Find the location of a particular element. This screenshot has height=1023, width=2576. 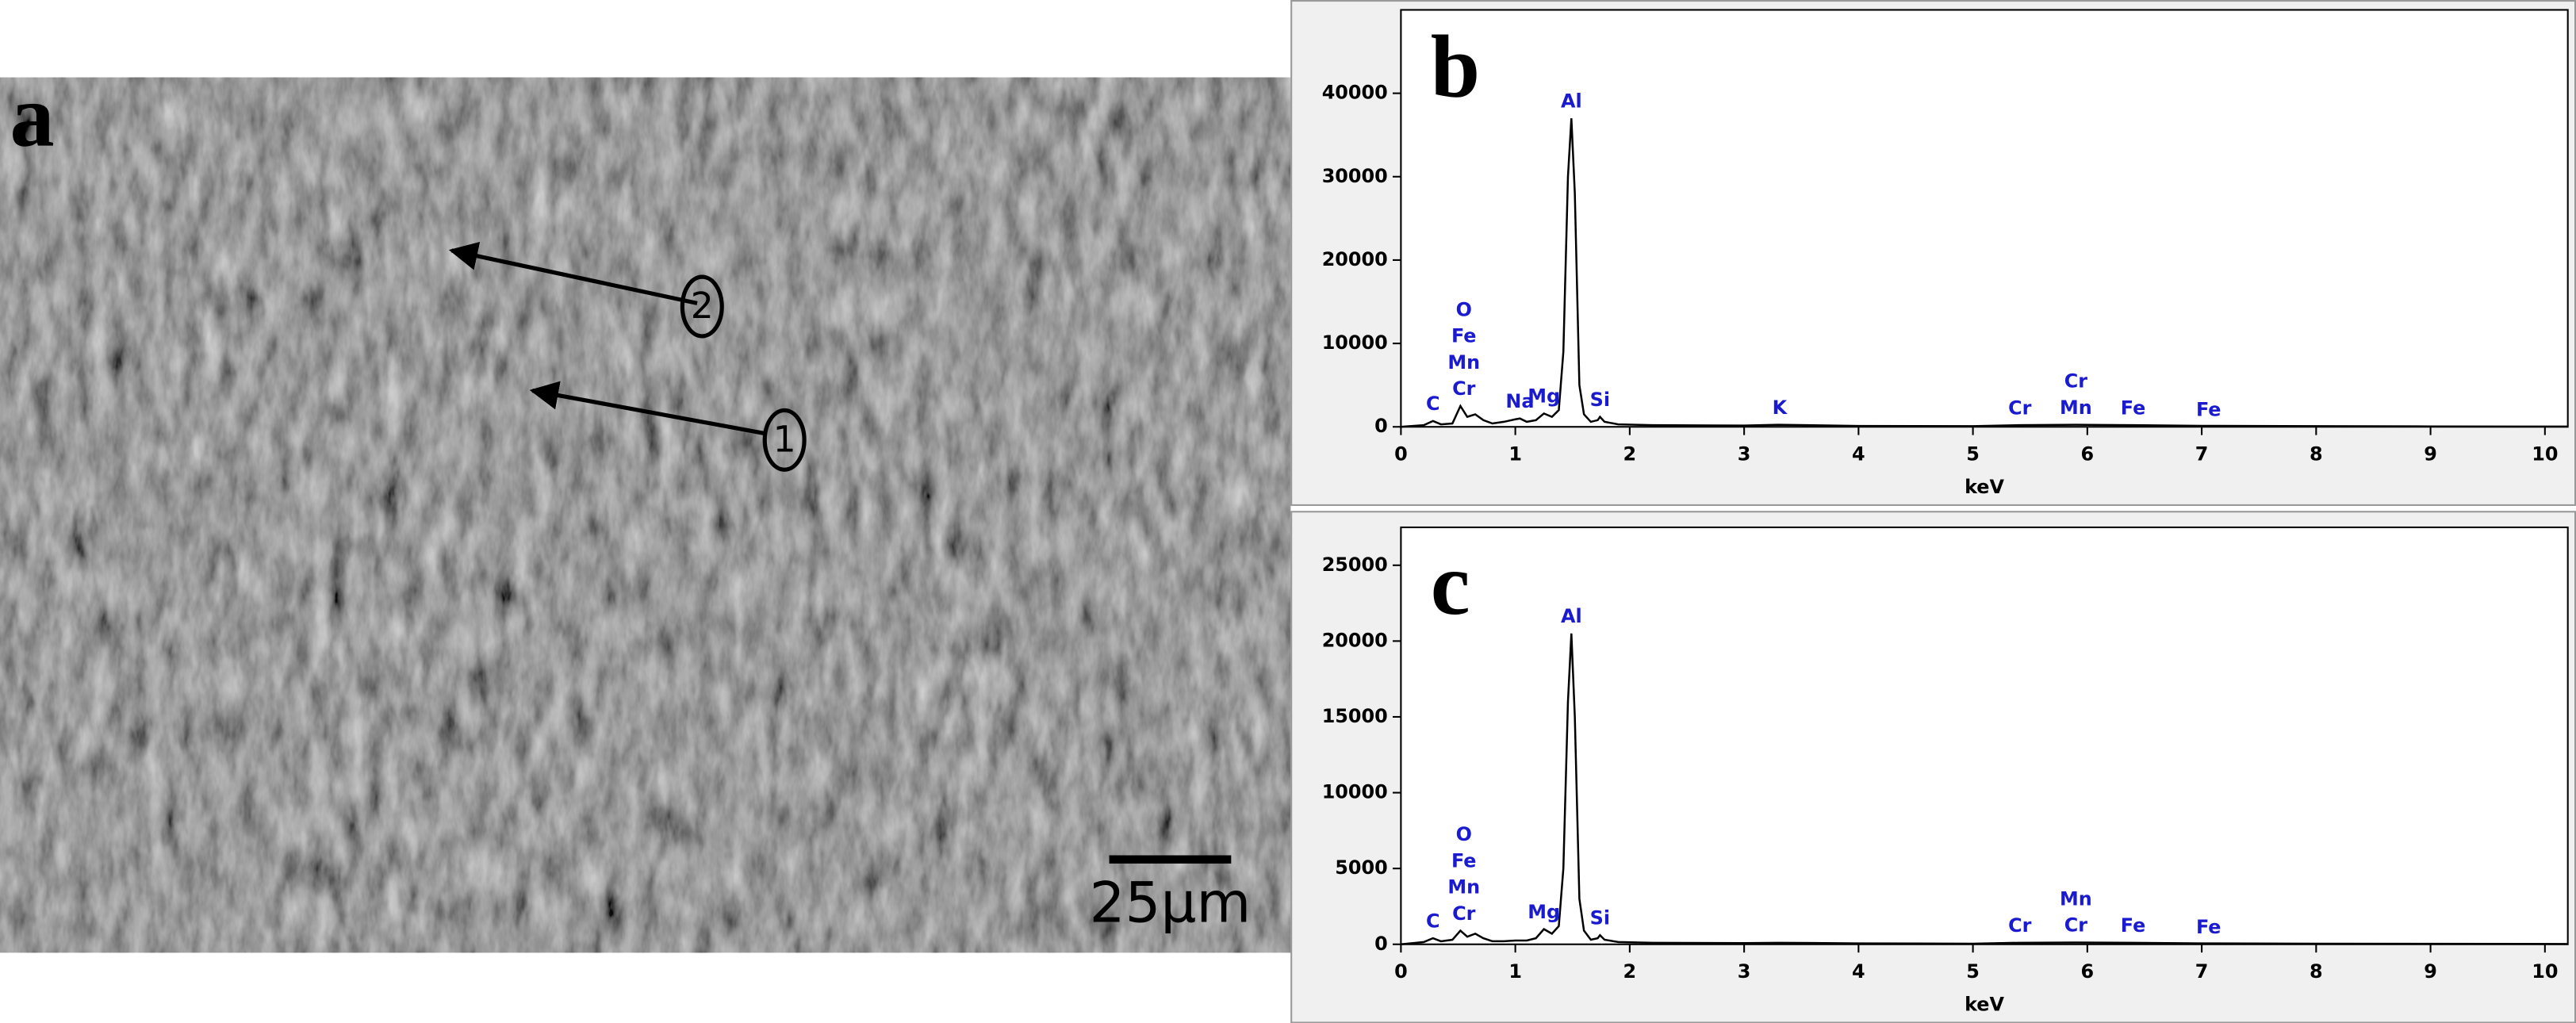

peak-label: K is located at coordinates (1781, 408).